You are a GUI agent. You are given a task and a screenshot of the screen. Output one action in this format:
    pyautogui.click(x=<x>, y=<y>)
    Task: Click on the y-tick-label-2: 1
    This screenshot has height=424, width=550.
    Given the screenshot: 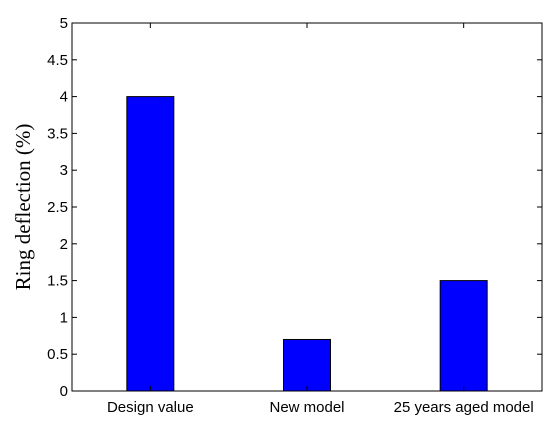 What is the action you would take?
    pyautogui.click(x=64, y=317)
    